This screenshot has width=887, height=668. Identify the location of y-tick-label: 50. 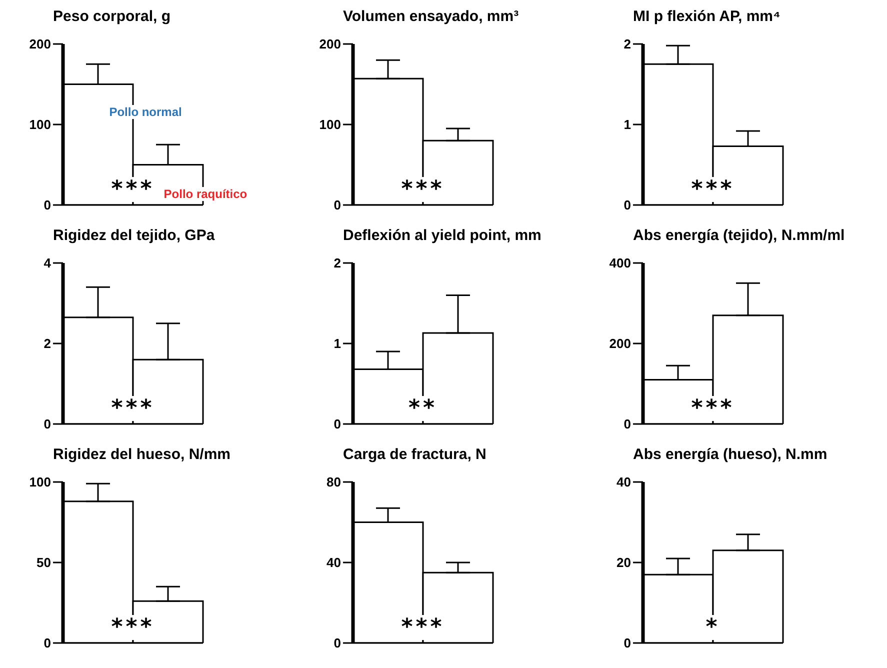
(43, 562).